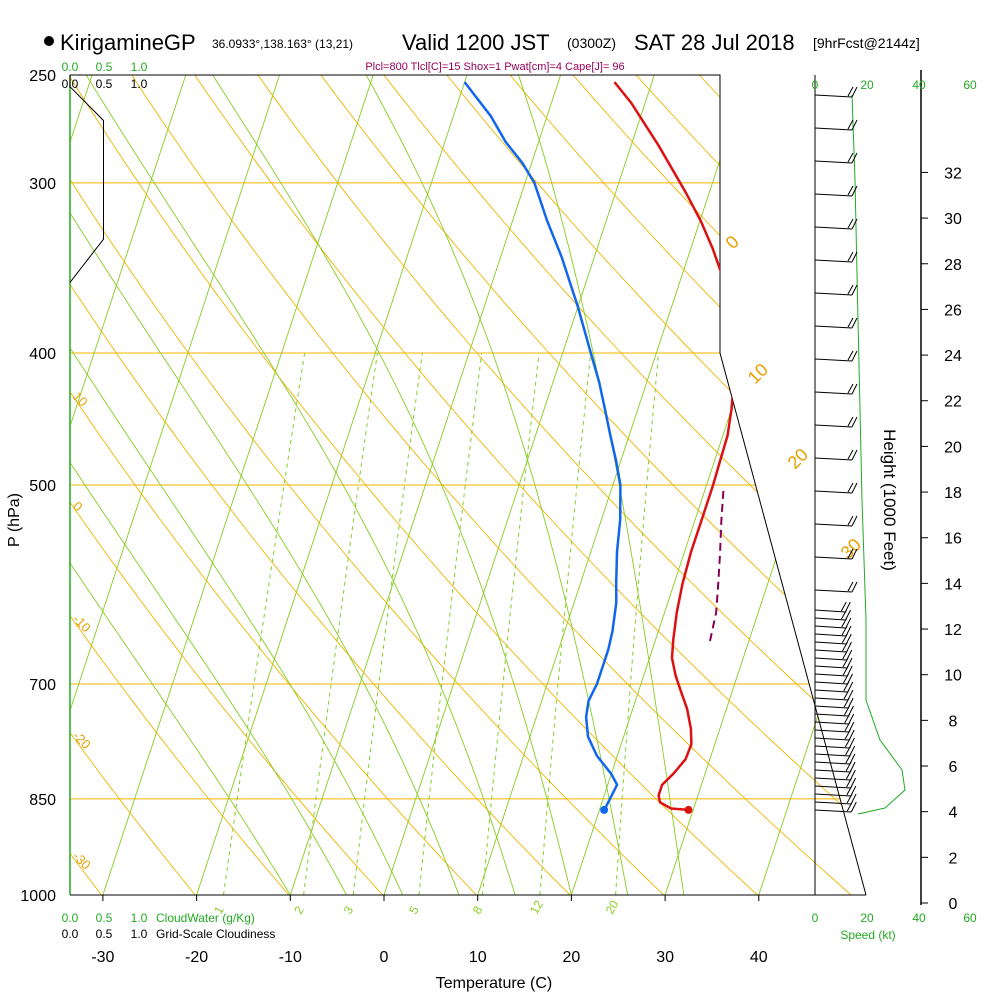 This screenshot has width=1000, height=1000. What do you see at coordinates (714, 42) in the screenshot?
I see `valid-date: SAT 28 Jul 2018` at bounding box center [714, 42].